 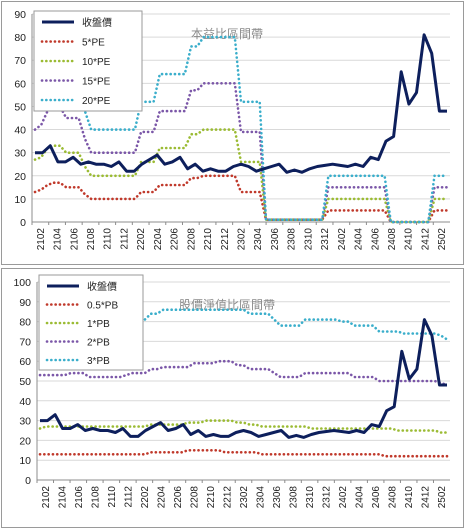 What do you see at coordinates (96, 101) in the screenshot?
I see `legend-label-4: 20*PE` at bounding box center [96, 101].